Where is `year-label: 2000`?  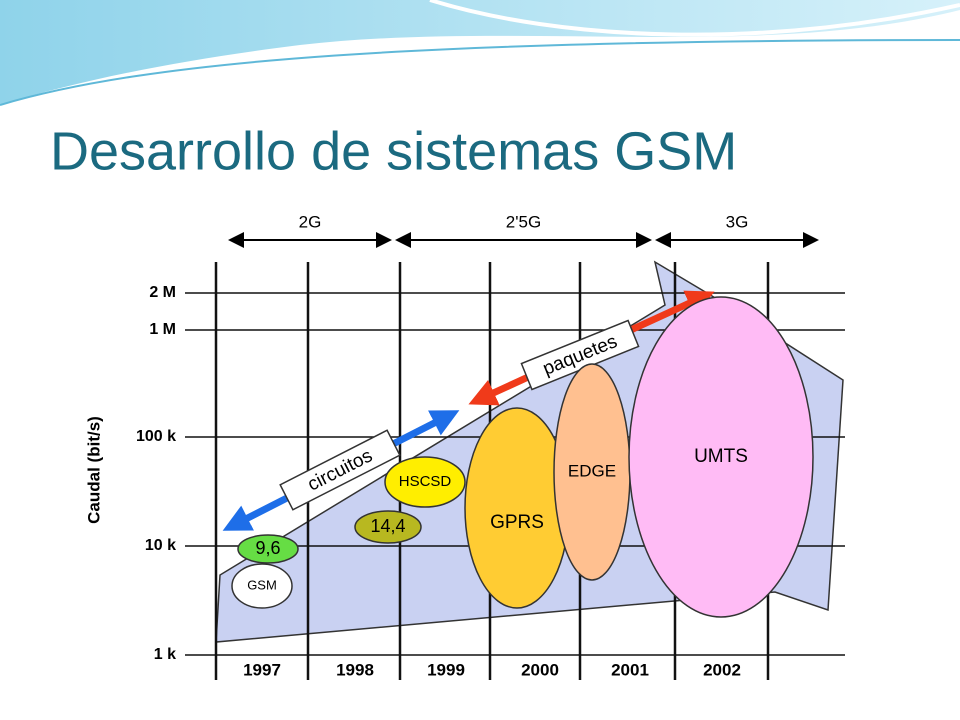 year-label: 2000 is located at coordinates (540, 669).